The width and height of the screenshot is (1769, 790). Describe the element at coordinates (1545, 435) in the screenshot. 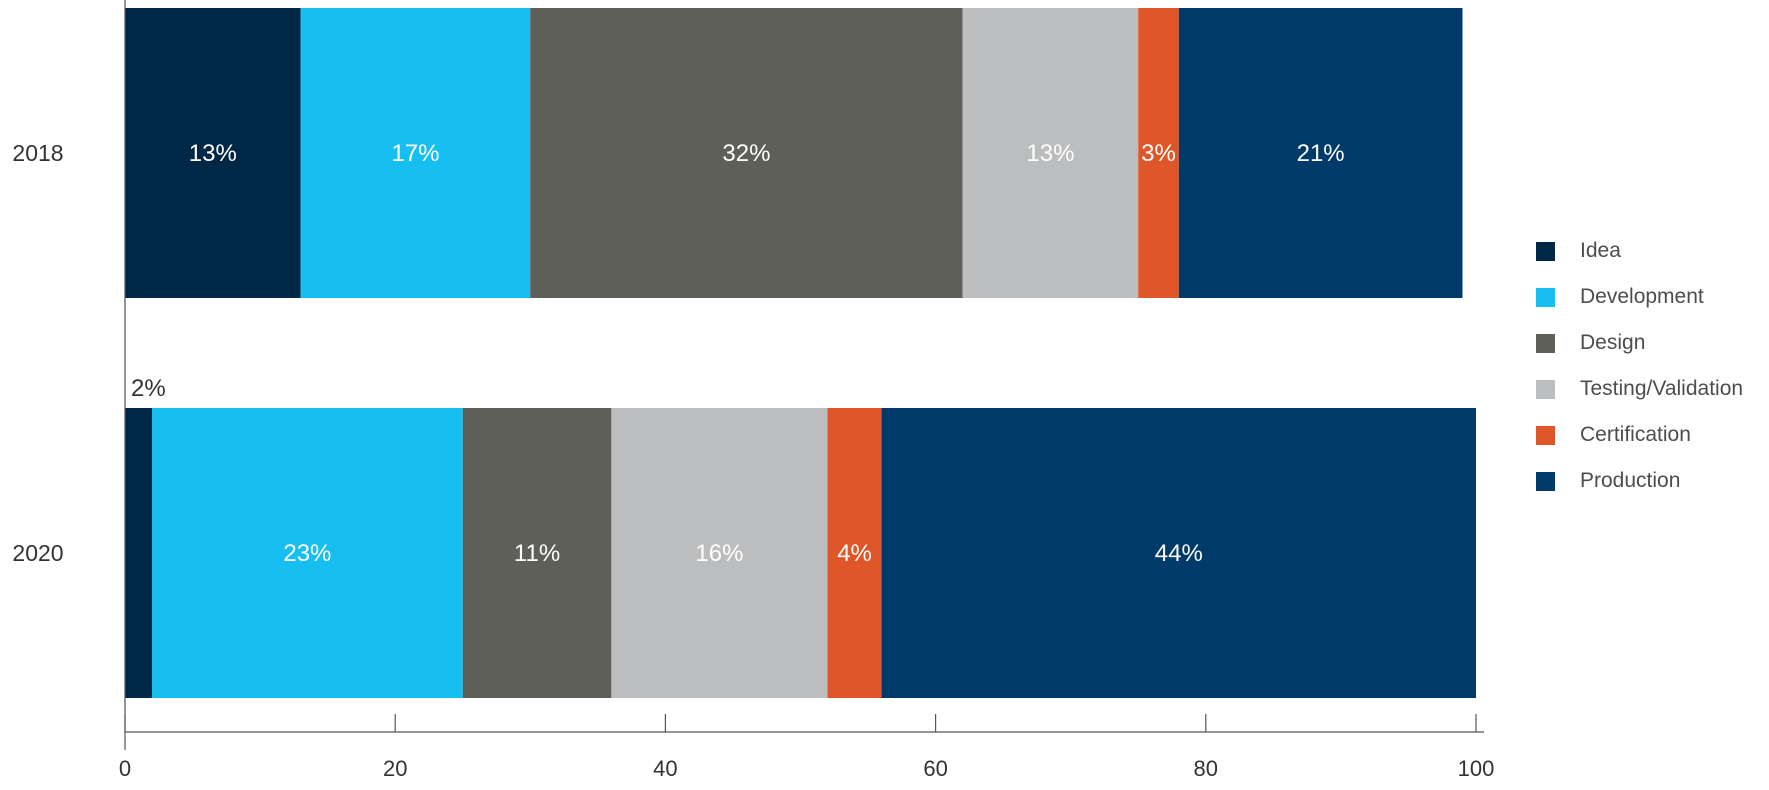

I see `legend-swatch-certification` at that location.